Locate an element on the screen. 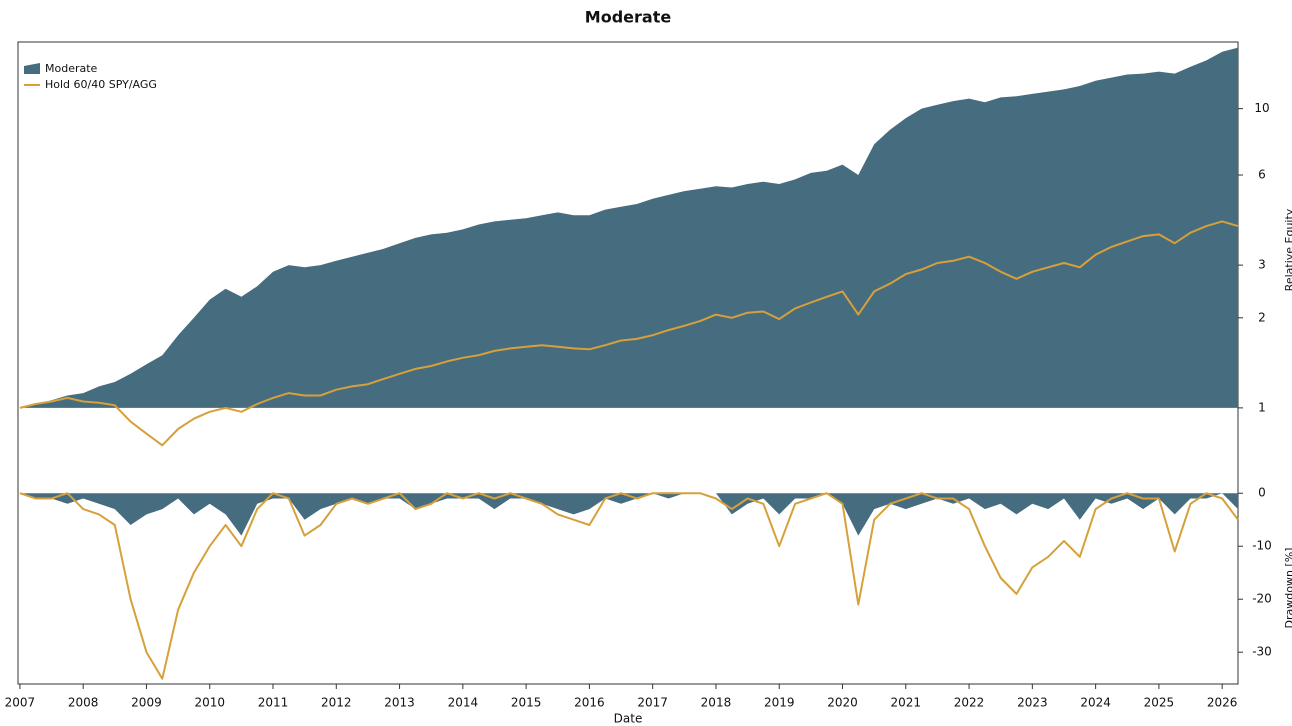 The image size is (1292, 726). x-tick-label: 2018 is located at coordinates (716, 703).